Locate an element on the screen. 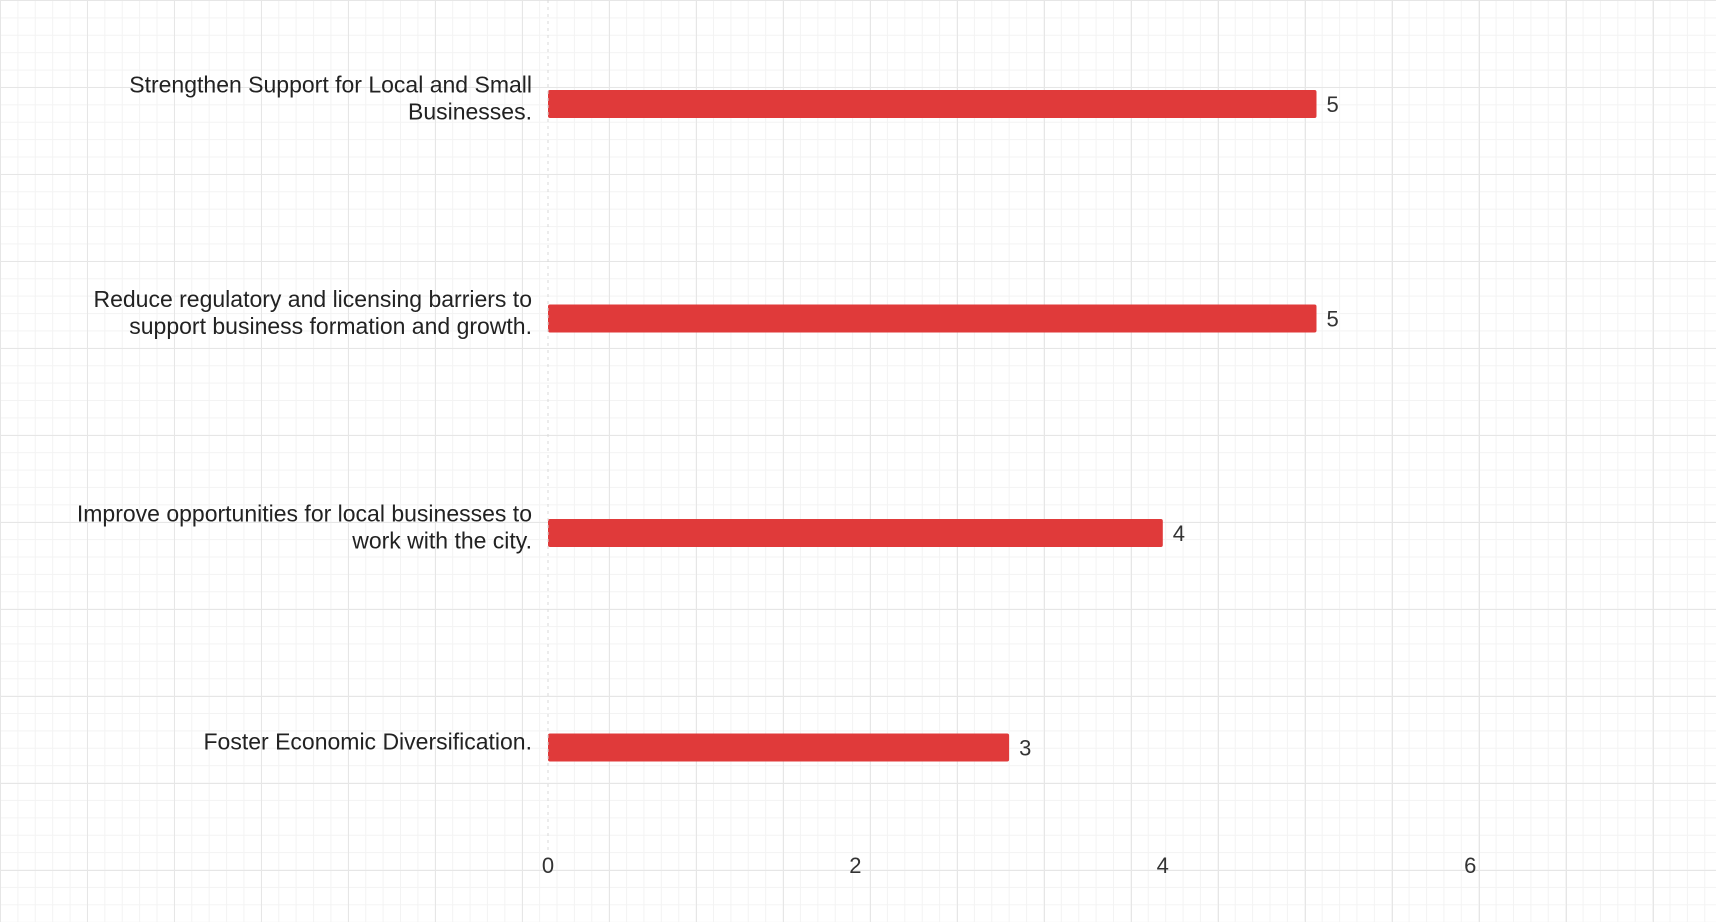 The height and width of the screenshot is (922, 1716). category-label: Strengthen Support for Local and Small is located at coordinates (330, 85).